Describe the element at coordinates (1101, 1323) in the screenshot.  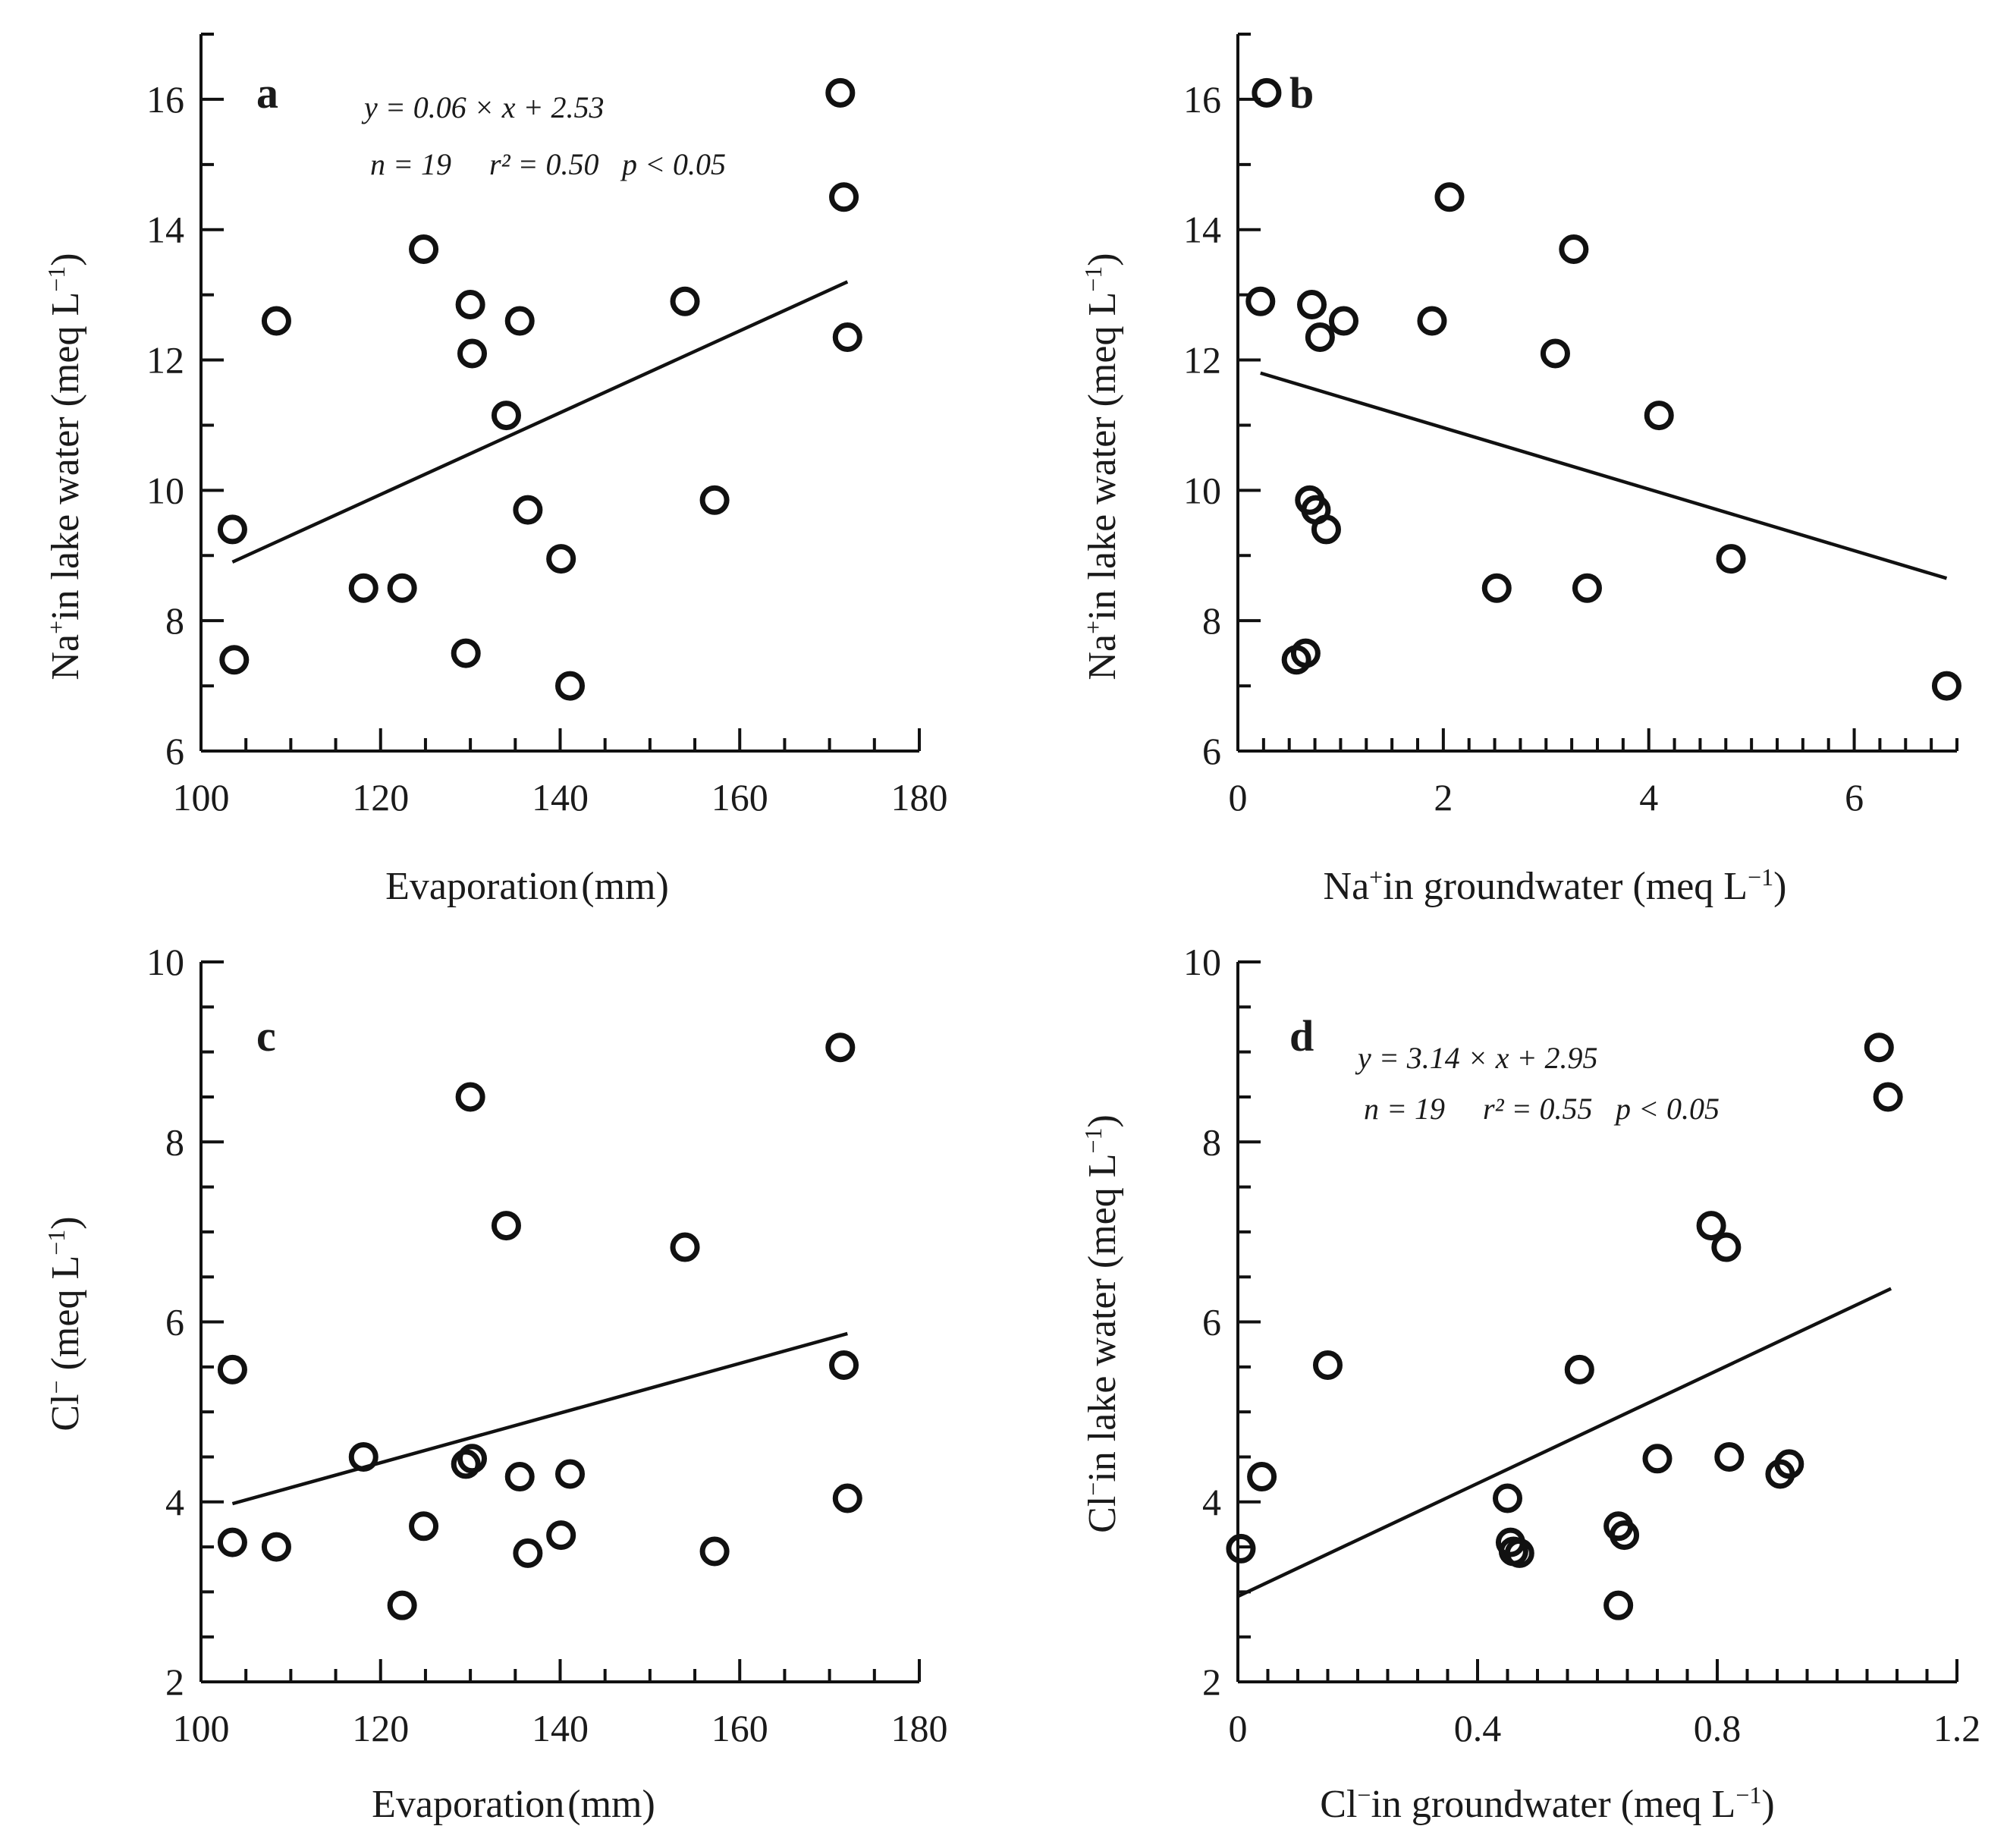
I see `y-axis-label-d: Cl−in lake water (meq L−1)` at that location.